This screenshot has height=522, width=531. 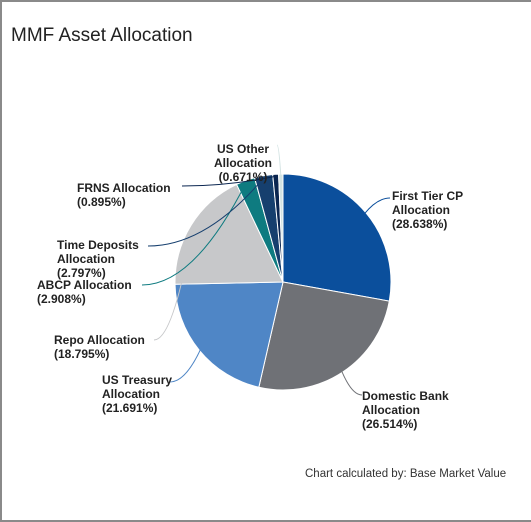 What do you see at coordinates (102, 35) in the screenshot?
I see `chart-title: MMF Asset Allocation` at bounding box center [102, 35].